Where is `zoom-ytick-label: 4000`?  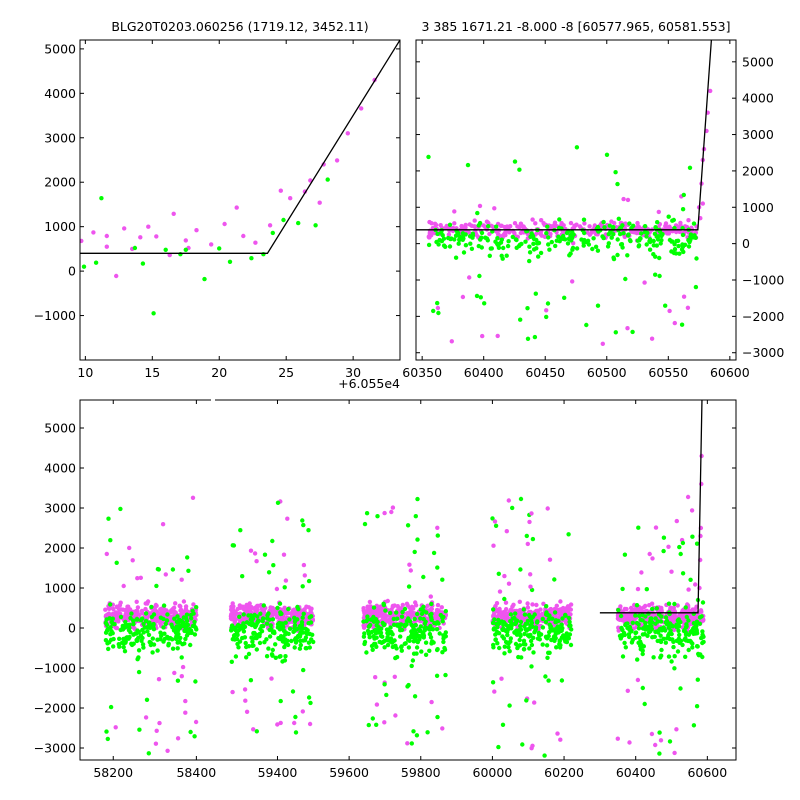
zoom-ytick-label: 4000 is located at coordinates (60, 93).